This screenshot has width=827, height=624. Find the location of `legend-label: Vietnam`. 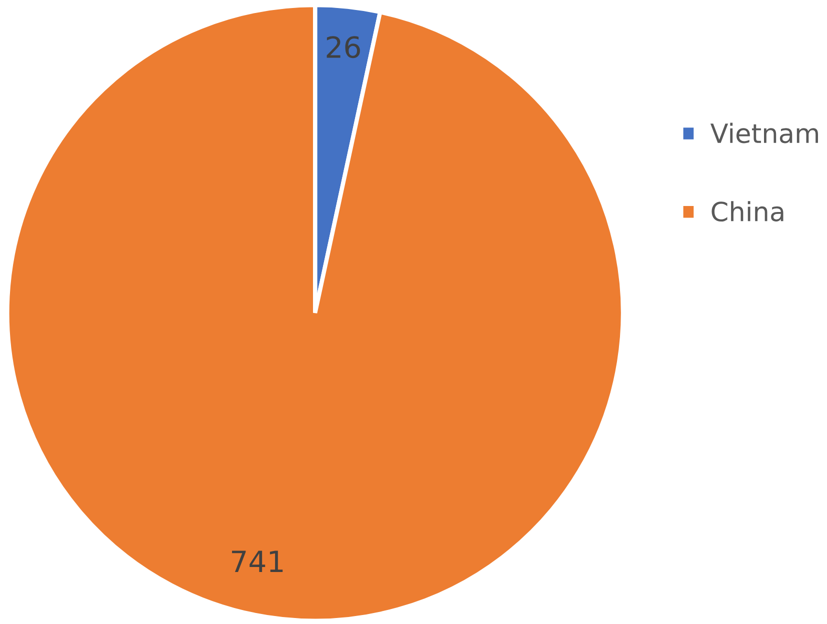

legend-label: Vietnam is located at coordinates (764, 133).